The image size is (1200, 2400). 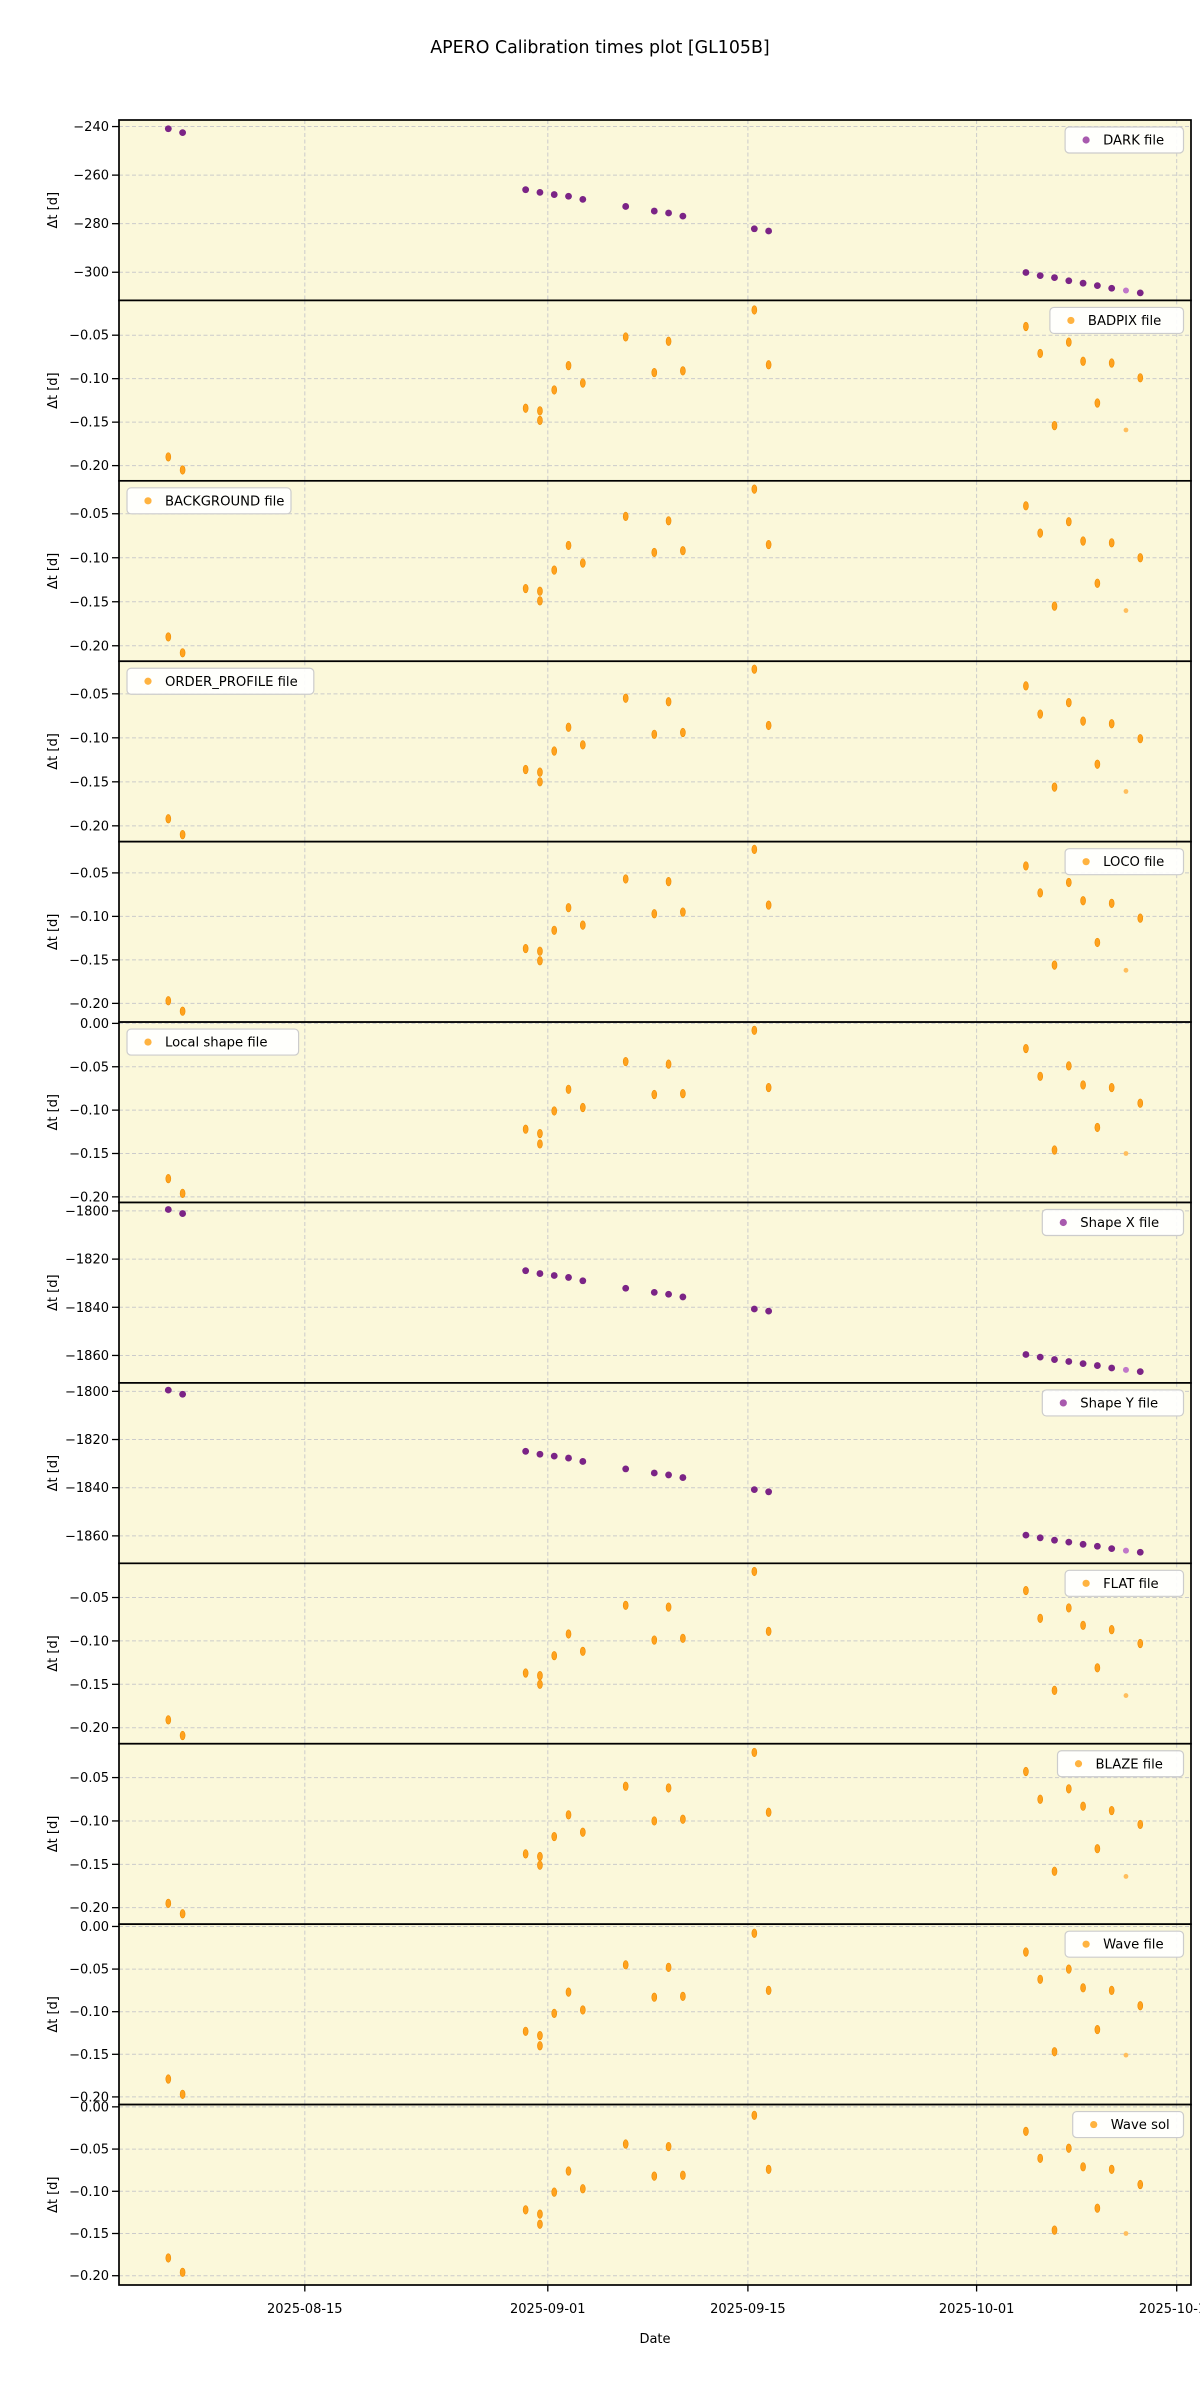 I want to click on gridlines: −1800 −1820 −1840 −1860, so click(x=628, y=1292).